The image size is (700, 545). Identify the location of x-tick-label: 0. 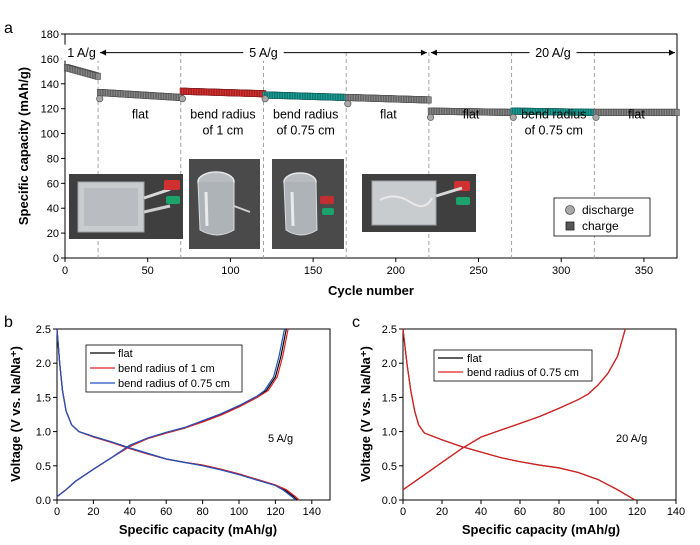
(65, 271).